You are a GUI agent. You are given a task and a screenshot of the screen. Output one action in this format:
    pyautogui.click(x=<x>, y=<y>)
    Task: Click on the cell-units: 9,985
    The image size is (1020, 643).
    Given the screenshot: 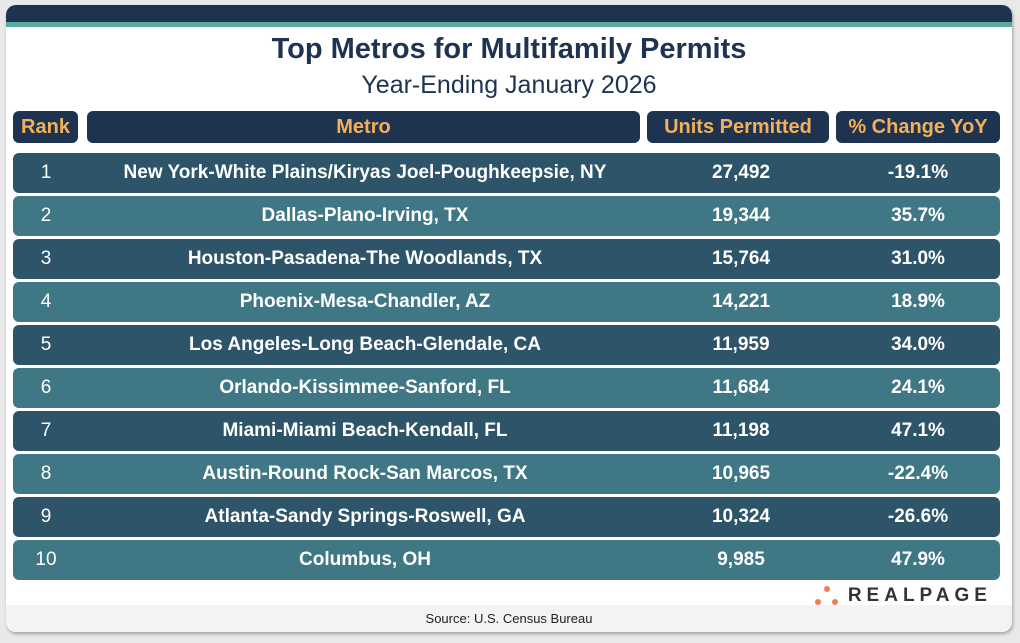 What is the action you would take?
    pyautogui.click(x=741, y=559)
    